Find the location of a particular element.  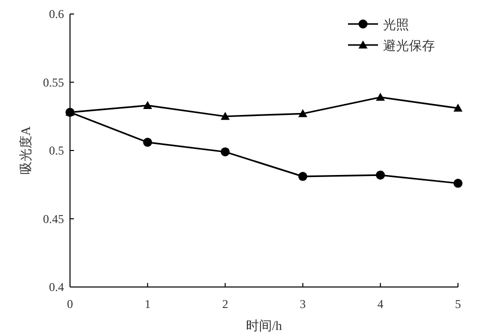

y-tick-label: 0.45 is located at coordinates (53, 219).